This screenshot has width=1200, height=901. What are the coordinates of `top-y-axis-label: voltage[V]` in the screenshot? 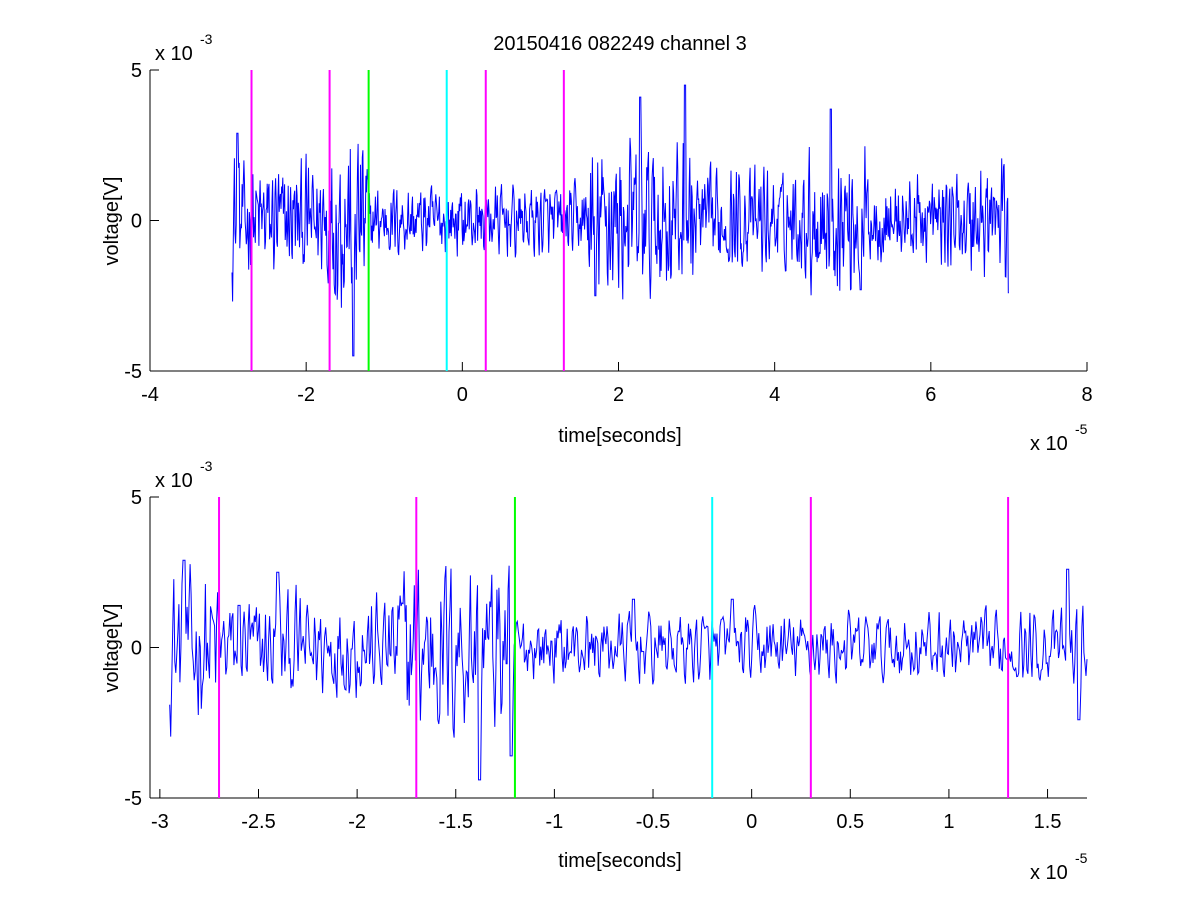 It's located at (112, 221).